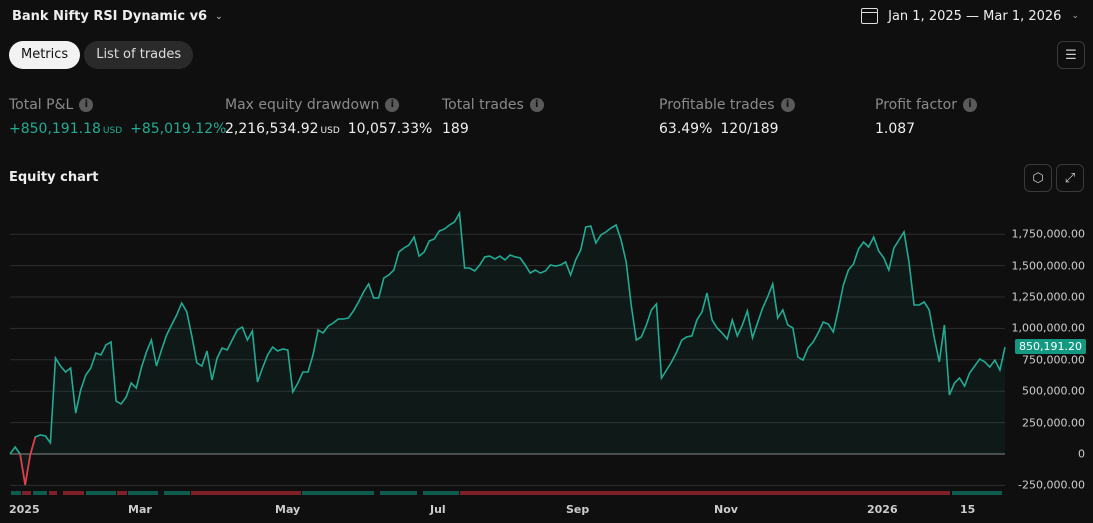 This screenshot has height=523, width=1093. I want to click on metric-total-pnl: Total P&L i +850,191.18 USD +85,019.12%, so click(117, 117).